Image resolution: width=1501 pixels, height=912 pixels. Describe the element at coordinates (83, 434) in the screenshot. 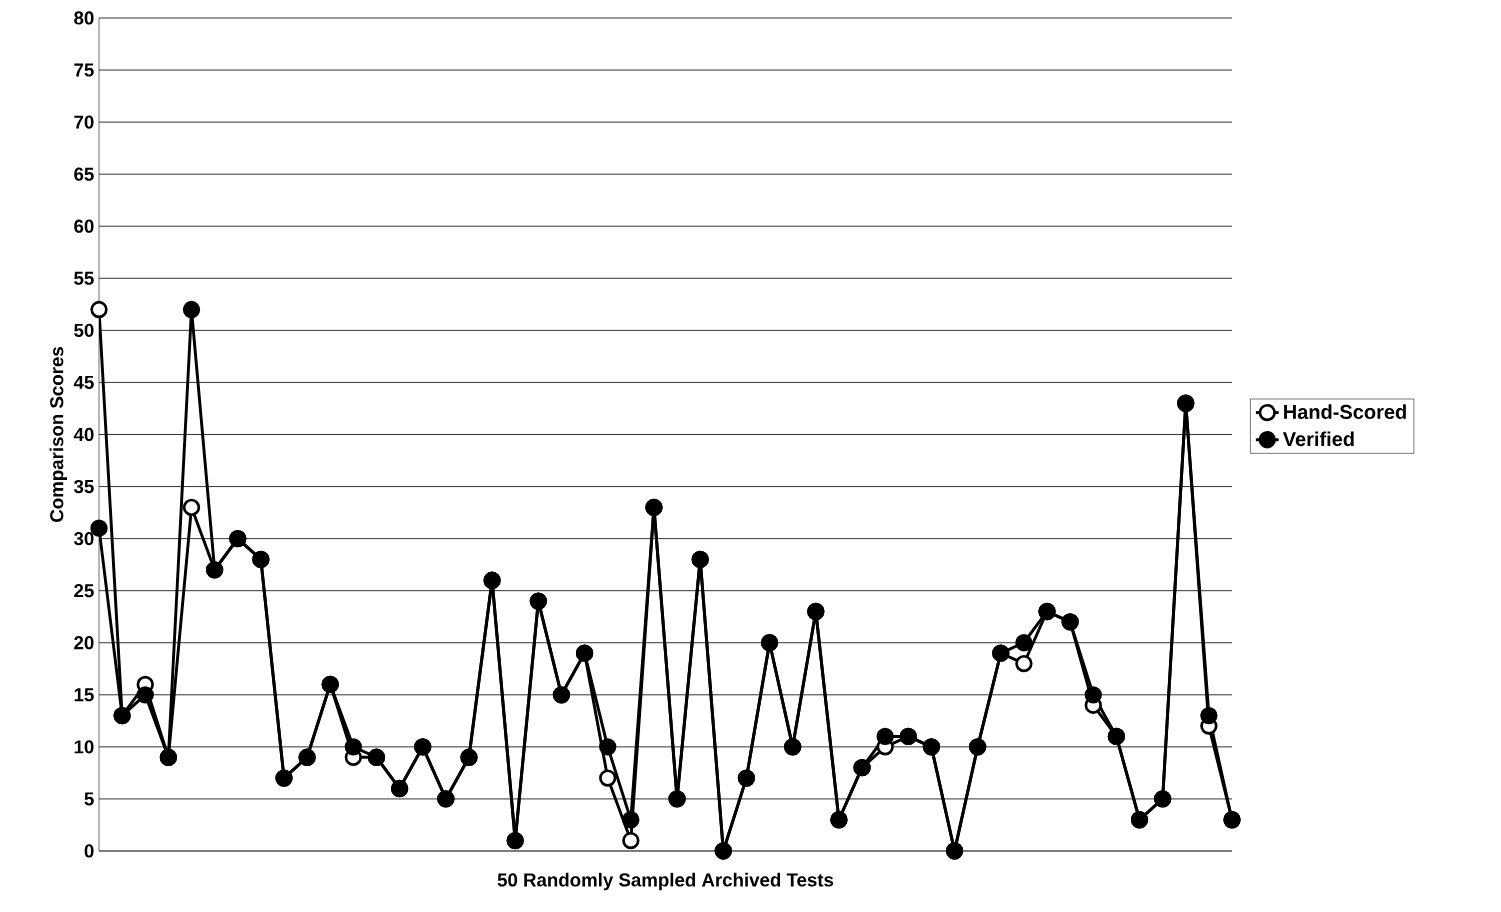

I see `y-tick-label: 40` at that location.